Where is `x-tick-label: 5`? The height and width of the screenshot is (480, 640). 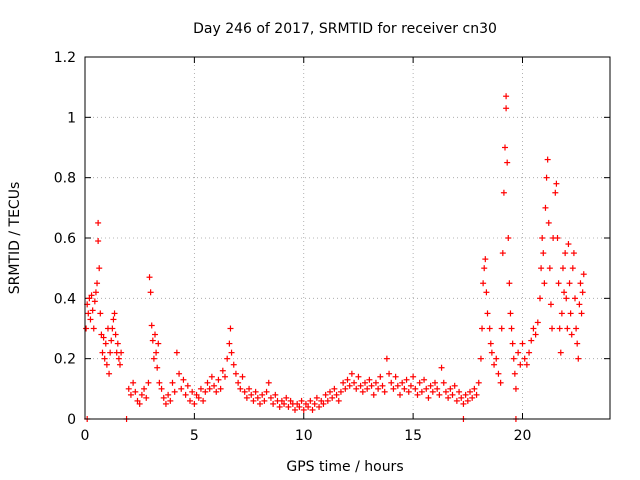
x-tick-label: 5 is located at coordinates (194, 436).